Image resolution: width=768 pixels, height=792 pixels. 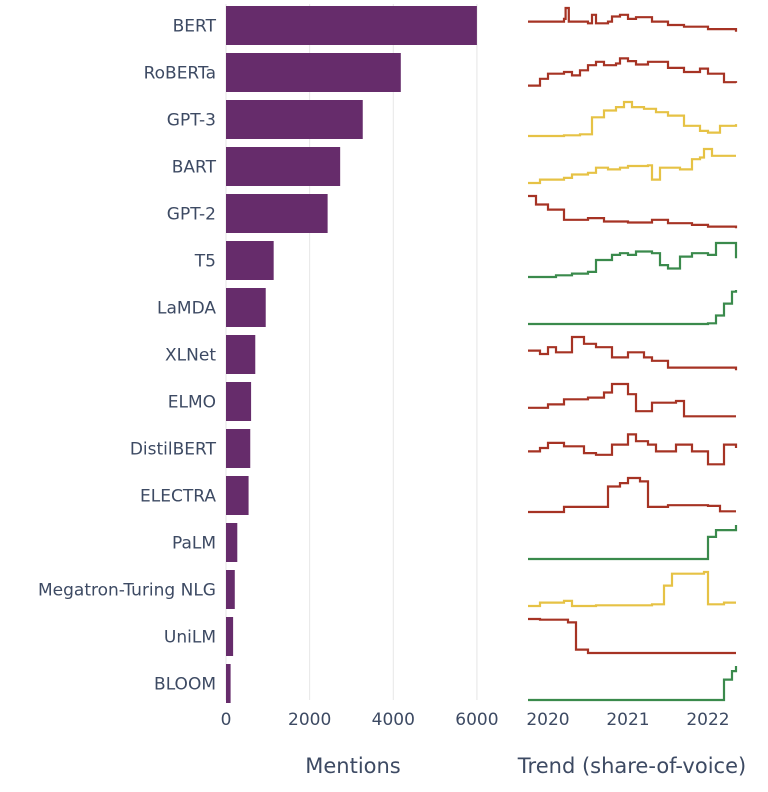 I want to click on category-label: GPT-3, so click(x=191, y=121).